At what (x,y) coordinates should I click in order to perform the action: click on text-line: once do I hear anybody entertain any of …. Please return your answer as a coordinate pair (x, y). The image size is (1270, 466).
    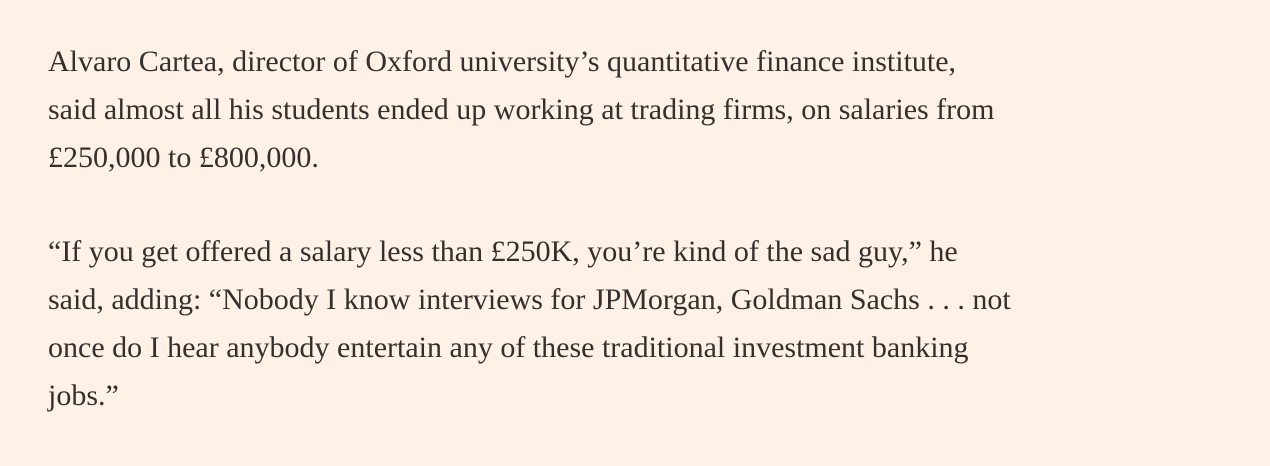
    Looking at the image, I should click on (508, 347).